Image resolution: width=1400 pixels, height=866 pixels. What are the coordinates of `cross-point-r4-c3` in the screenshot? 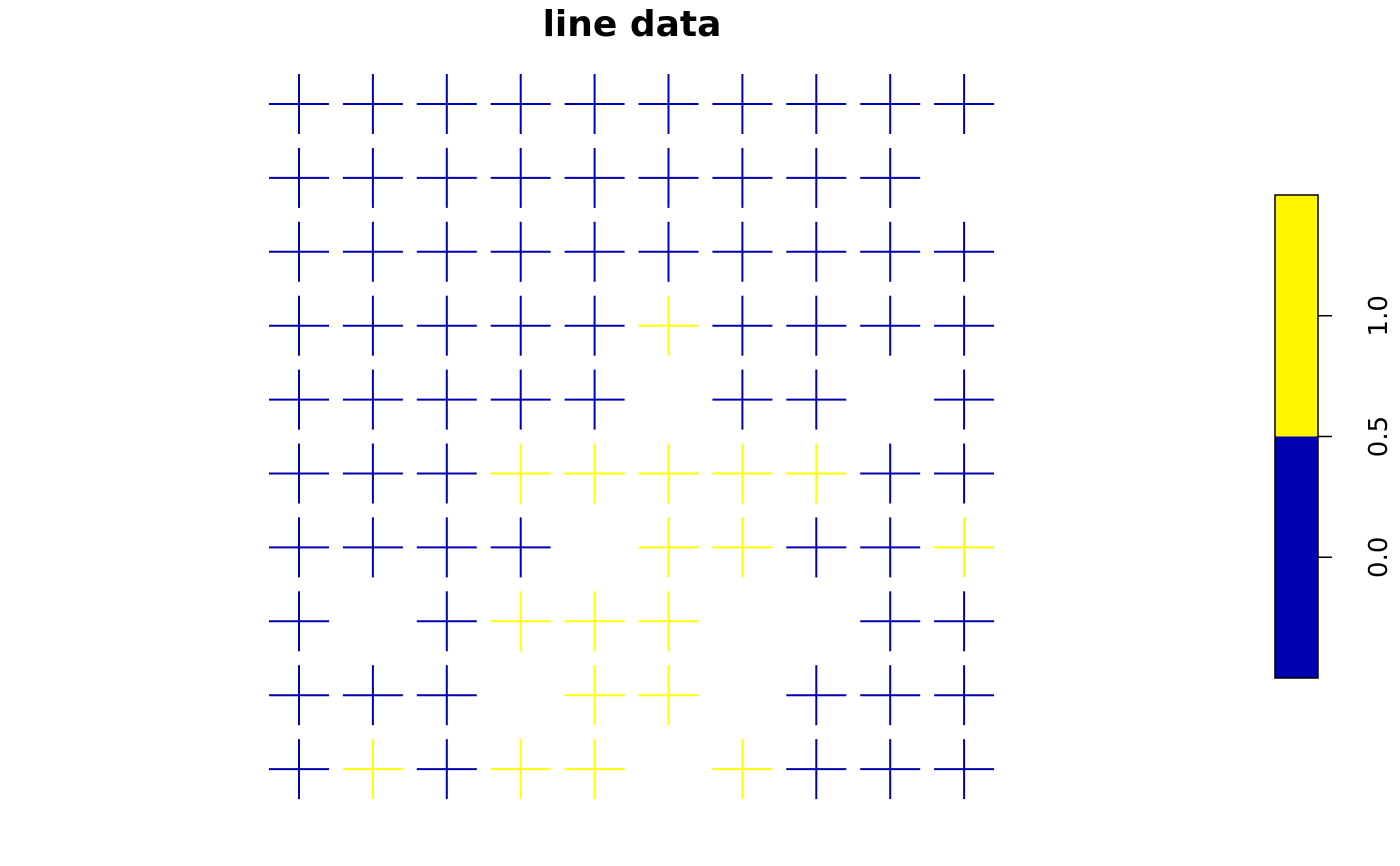 It's located at (446, 325).